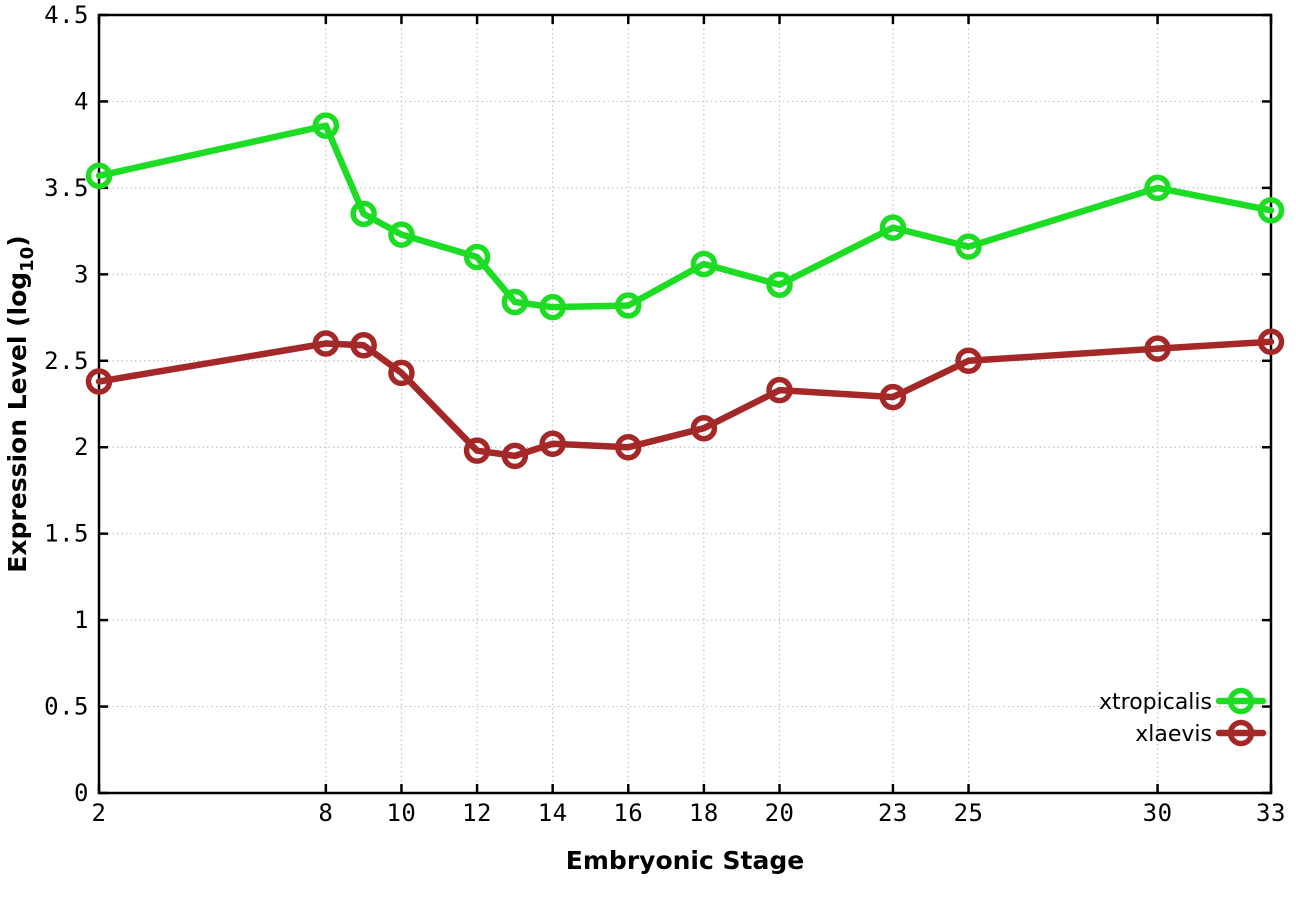 This screenshot has height=907, width=1296. What do you see at coordinates (81, 620) in the screenshot?
I see `y-tick-label: 1` at bounding box center [81, 620].